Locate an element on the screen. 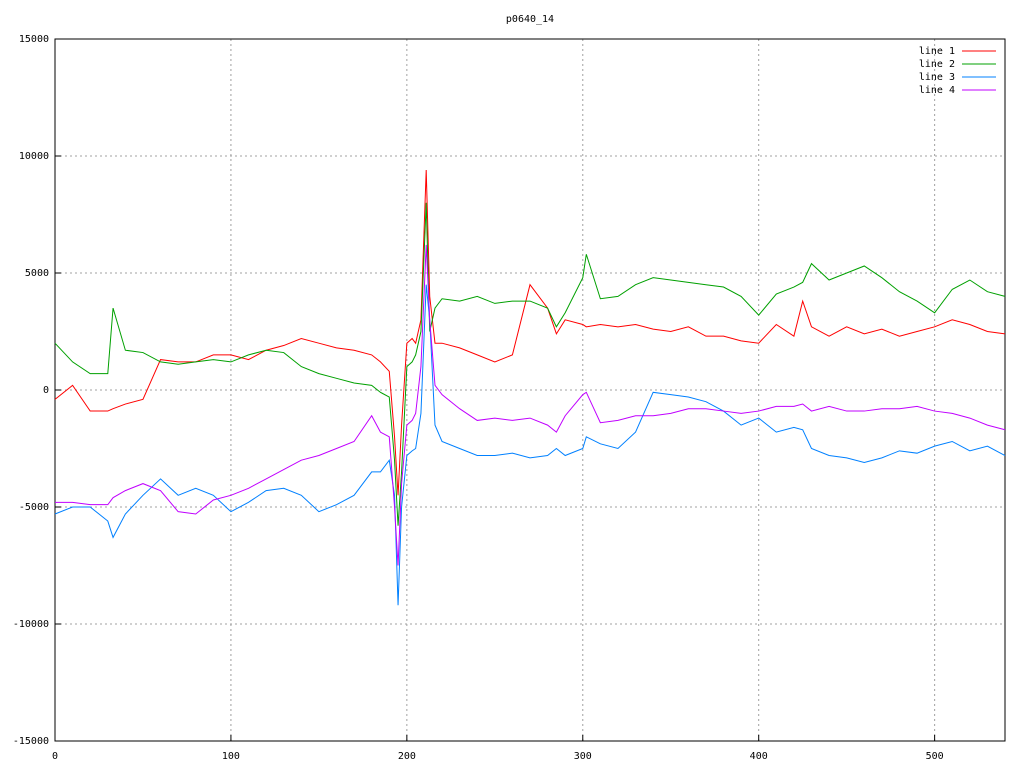 Image resolution: width=1024 pixels, height=772 pixels. x-tick-label: 500 is located at coordinates (935, 756).